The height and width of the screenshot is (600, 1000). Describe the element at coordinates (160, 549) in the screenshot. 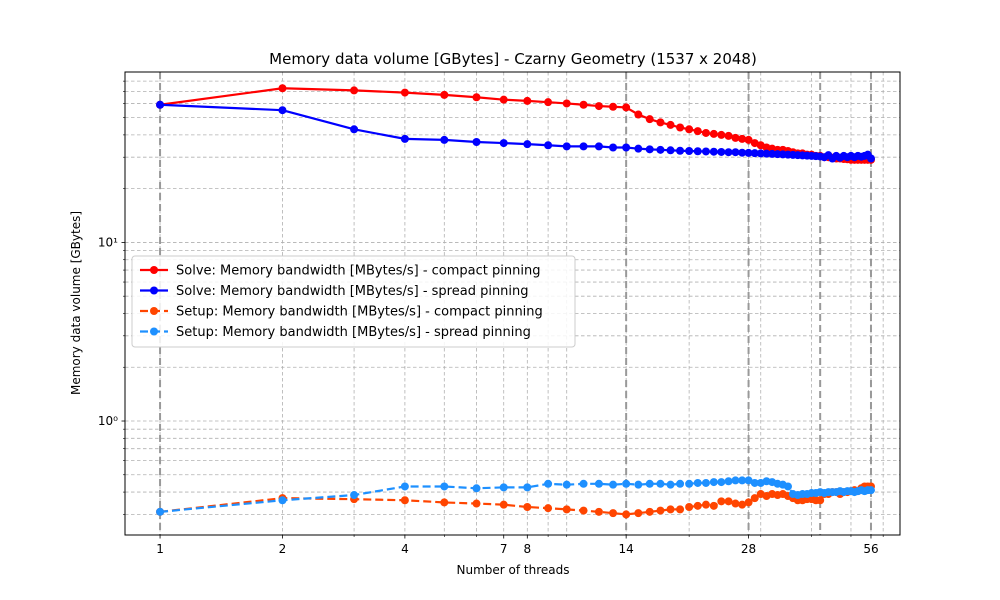

I see `x-tick-label: 1` at that location.